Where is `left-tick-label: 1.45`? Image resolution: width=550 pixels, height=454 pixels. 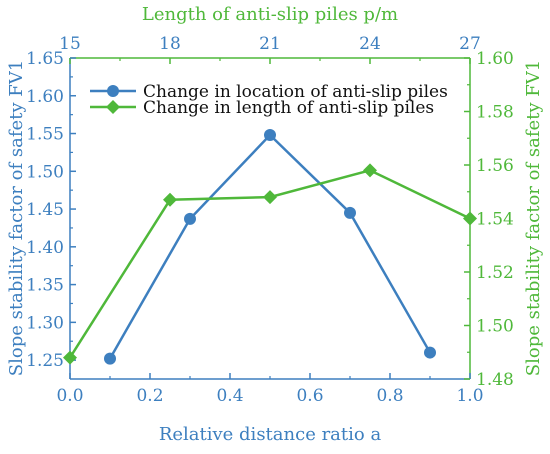 left-tick-label: 1.45 is located at coordinates (45, 210).